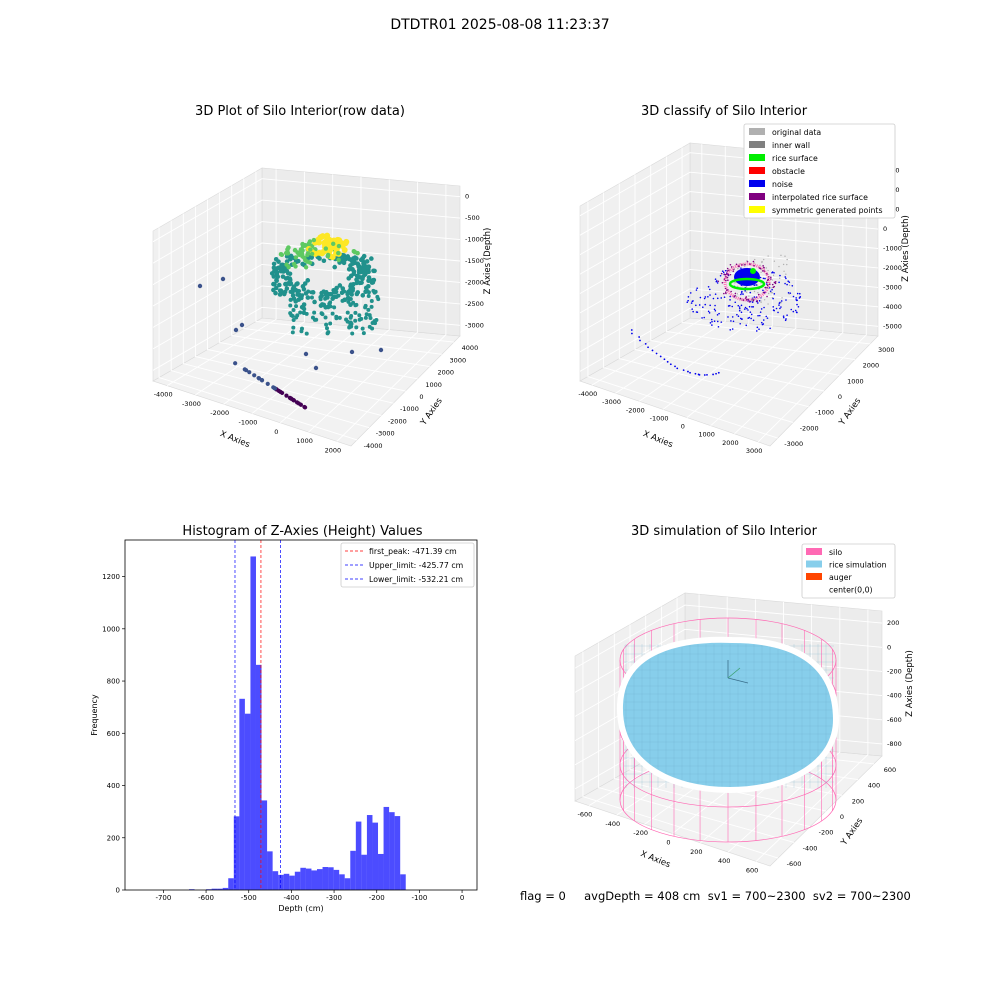  What do you see at coordinates (462, 898) in the screenshot?
I see `x-tick-label: 0` at bounding box center [462, 898].